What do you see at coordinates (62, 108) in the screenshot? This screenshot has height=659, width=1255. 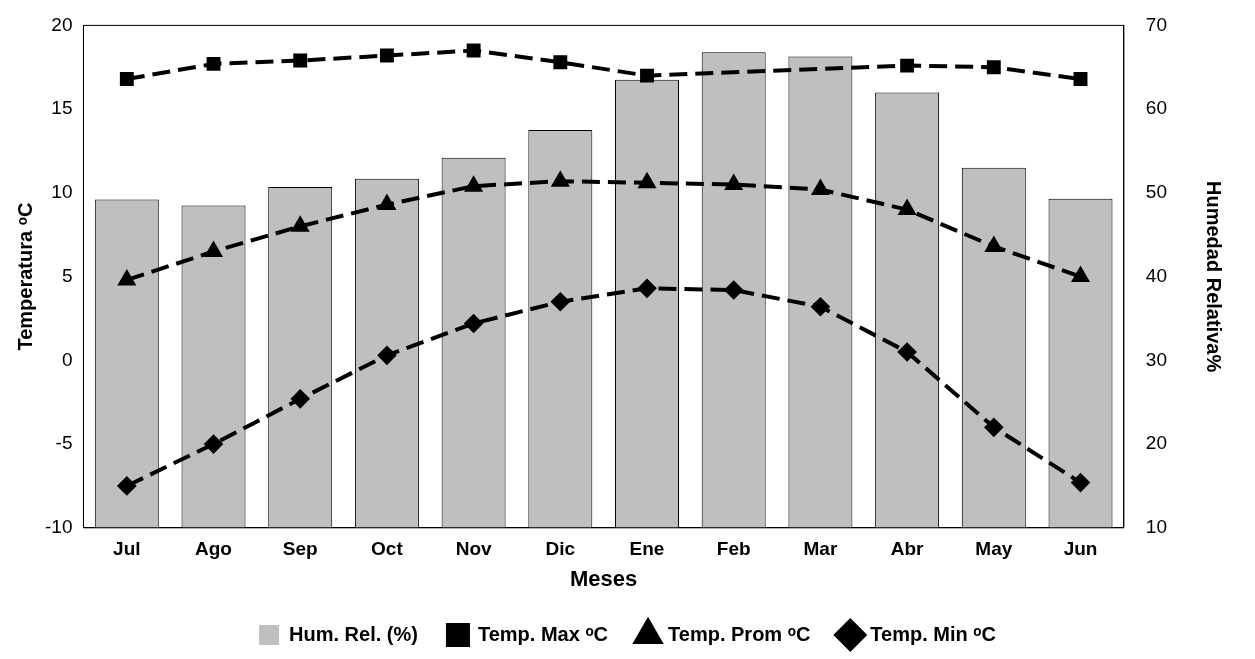 I see `y-tick-label: 15` at bounding box center [62, 108].